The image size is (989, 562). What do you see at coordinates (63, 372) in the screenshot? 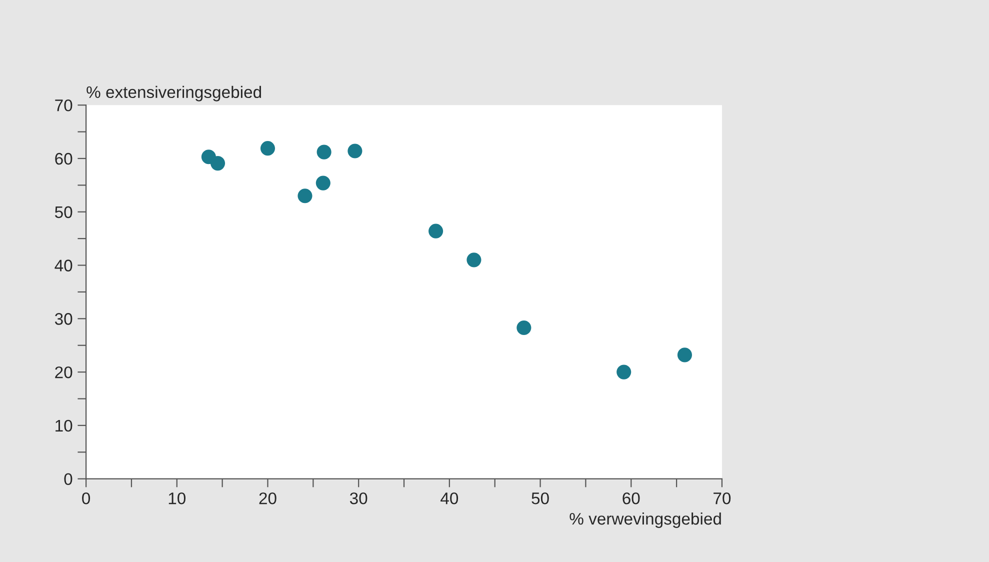
I see `y-tick-label: 20` at bounding box center [63, 372].